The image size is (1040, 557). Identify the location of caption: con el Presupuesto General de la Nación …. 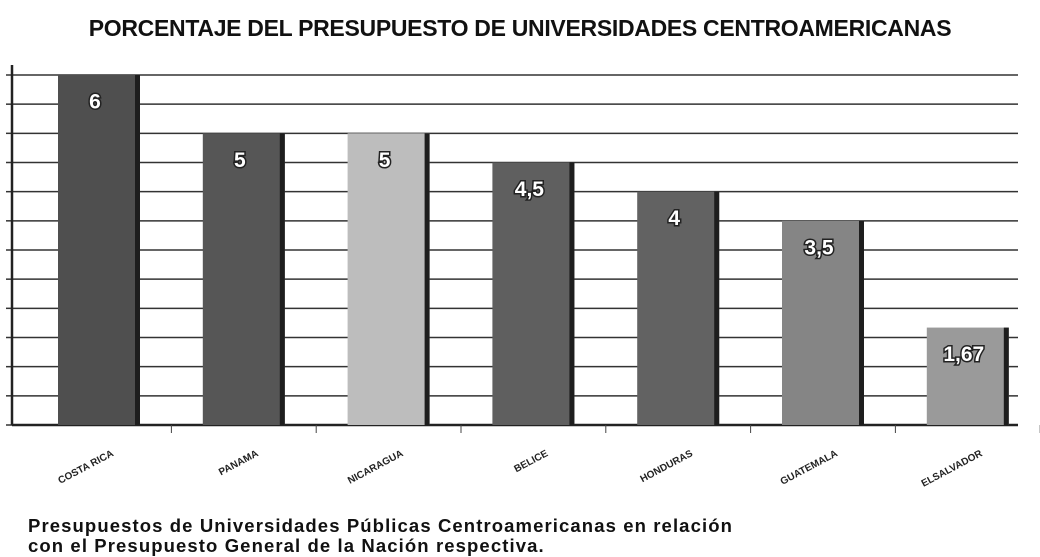
(286, 545).